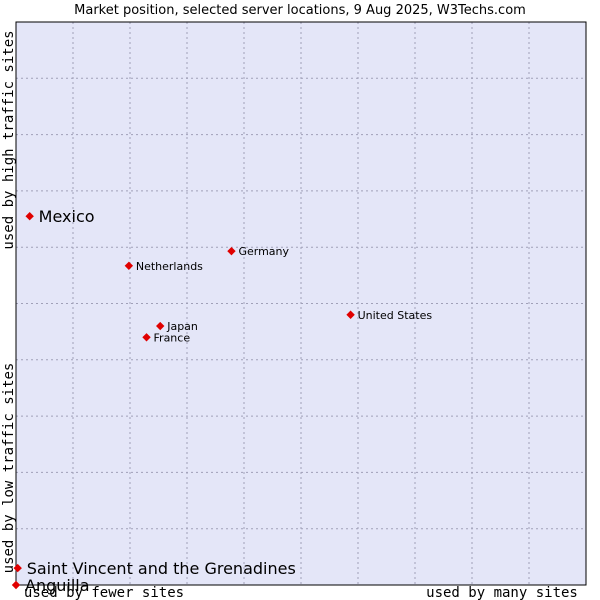 The height and width of the screenshot is (600, 600). I want to click on data-point-anguilla: Anguilla, so click(50, 585).